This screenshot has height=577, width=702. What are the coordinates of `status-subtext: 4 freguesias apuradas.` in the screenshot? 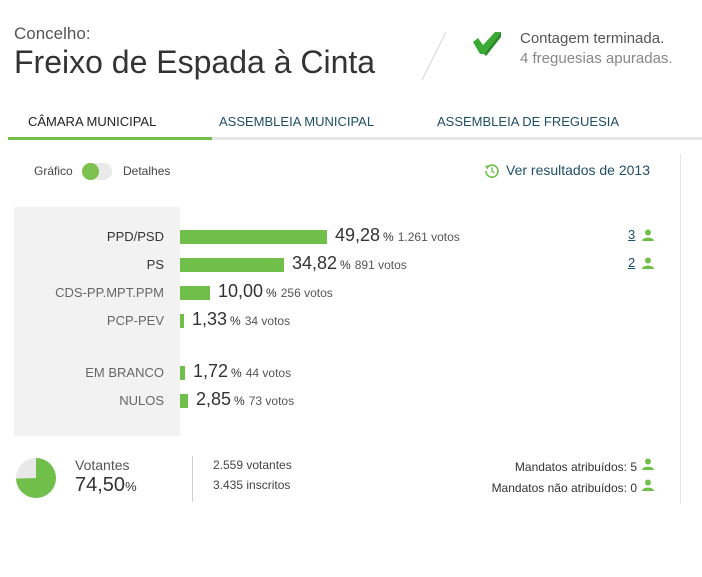 It's located at (596, 58).